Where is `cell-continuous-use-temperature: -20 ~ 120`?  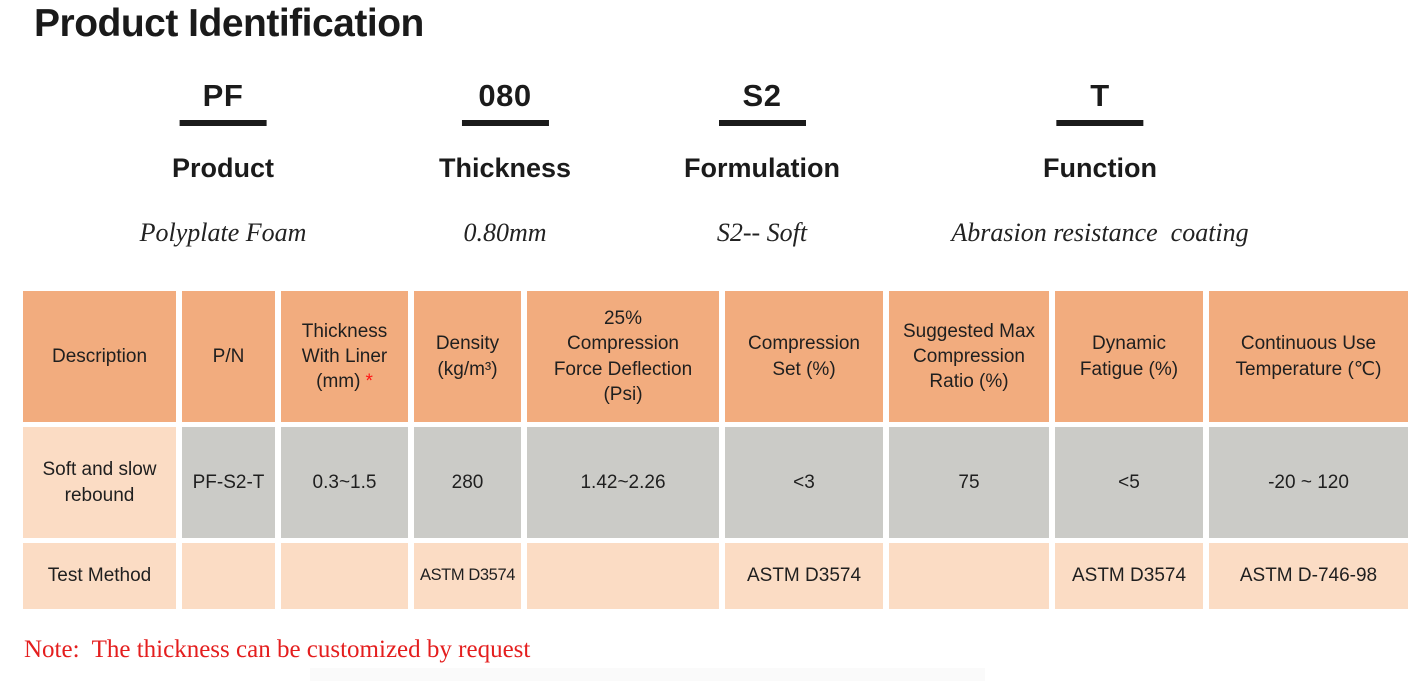 cell-continuous-use-temperature: -20 ~ 120 is located at coordinates (1308, 482).